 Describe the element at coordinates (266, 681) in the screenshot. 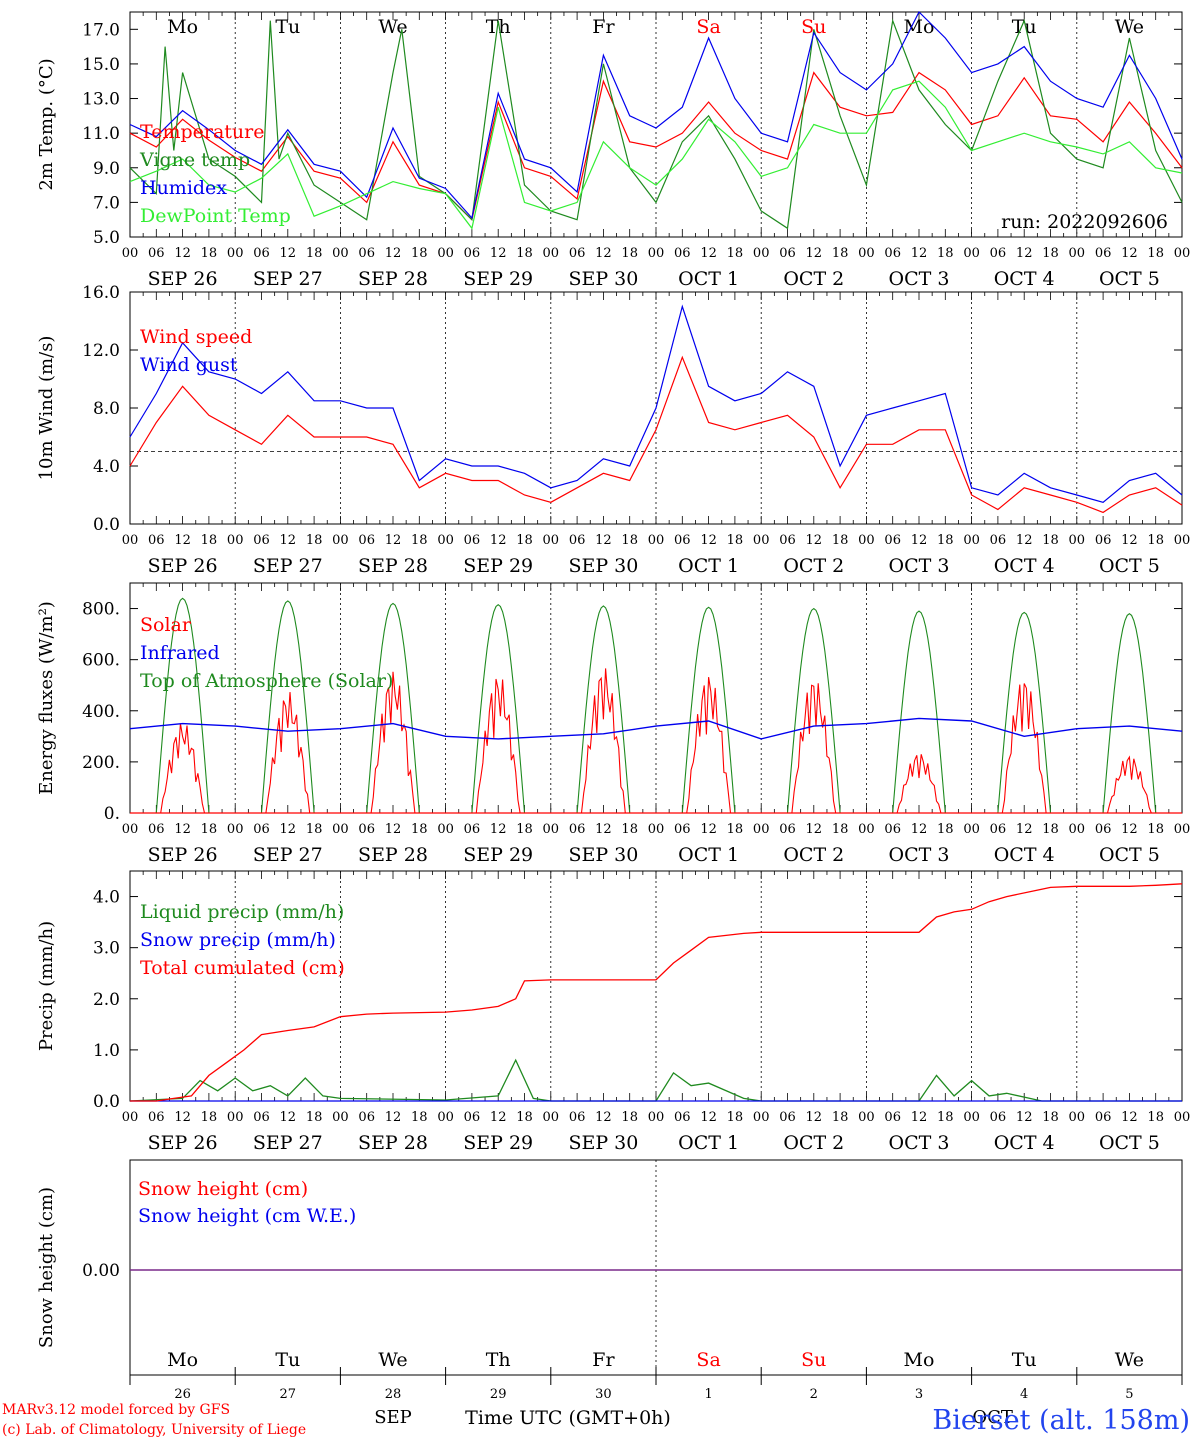

I see `legend-entry: Top of Atmosphere (Solar)` at that location.